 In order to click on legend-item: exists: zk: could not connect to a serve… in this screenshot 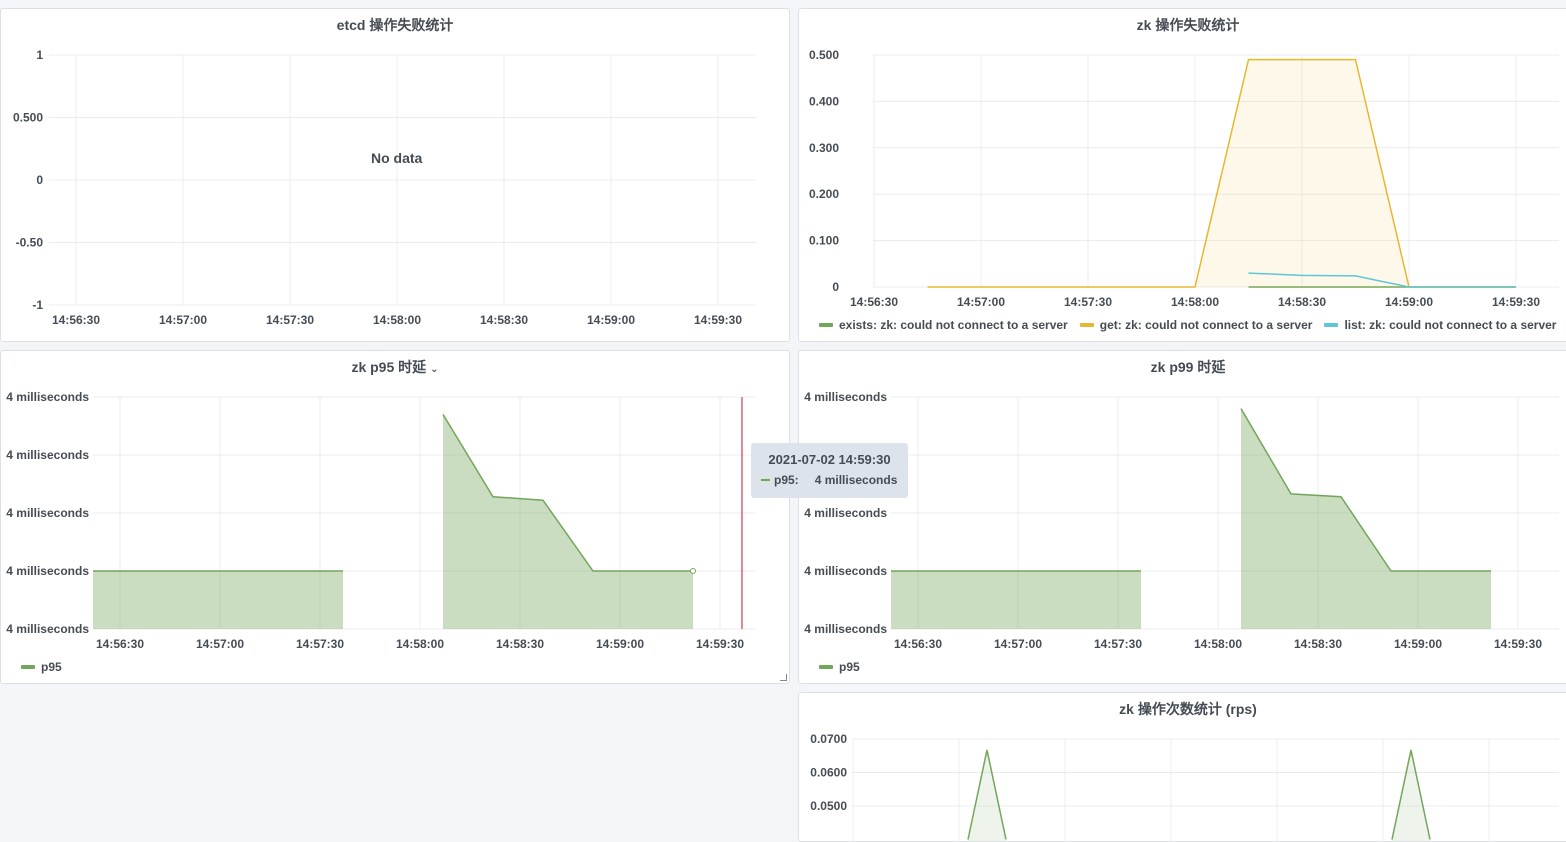, I will do `click(943, 325)`.